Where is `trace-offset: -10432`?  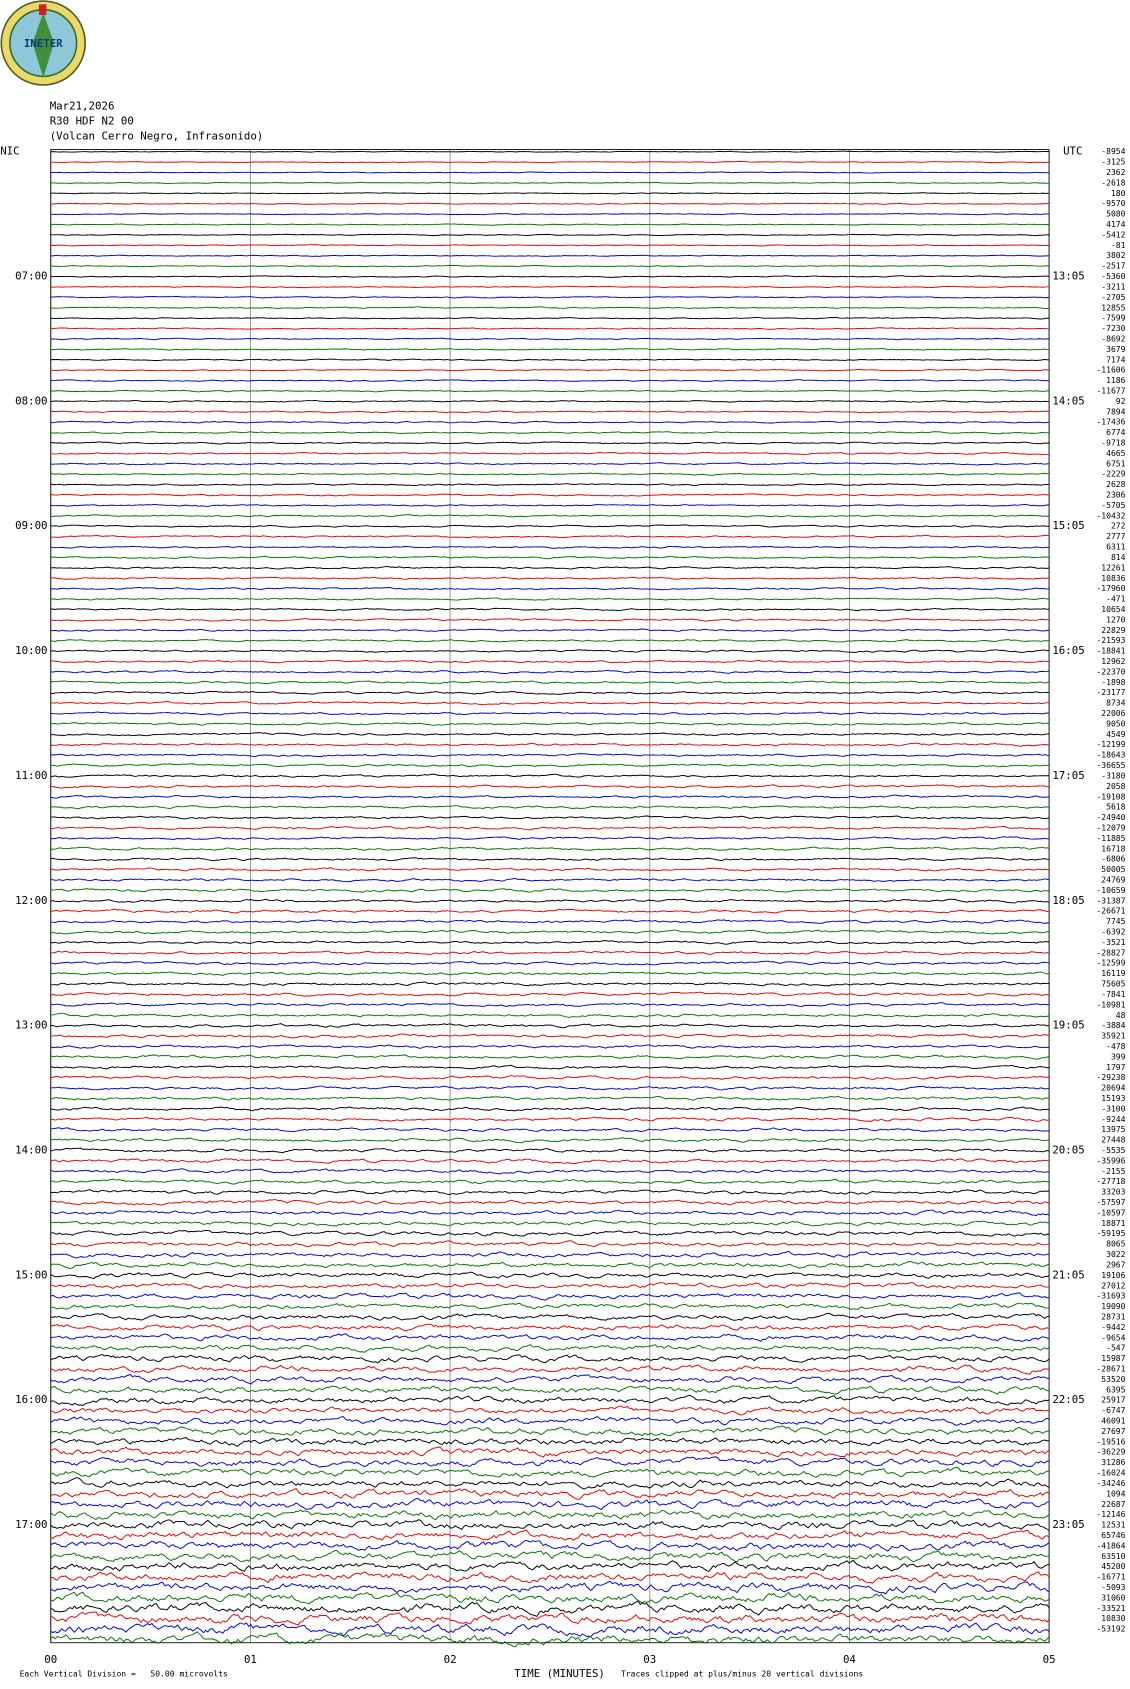
trace-offset: -10432 is located at coordinates (1110, 515).